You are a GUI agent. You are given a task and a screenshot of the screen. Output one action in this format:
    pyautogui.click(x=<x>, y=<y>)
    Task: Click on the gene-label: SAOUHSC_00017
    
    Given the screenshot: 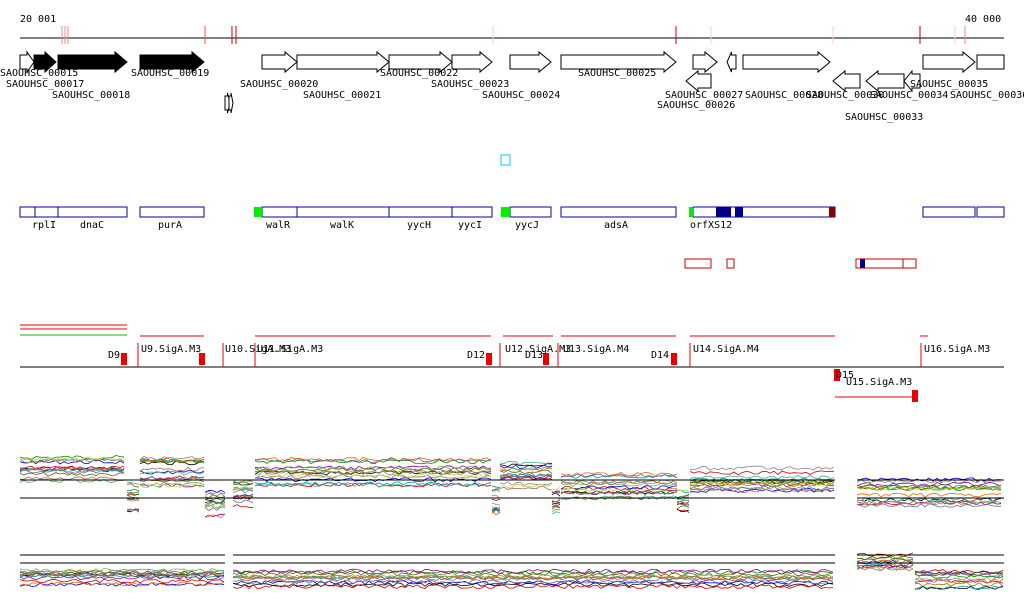 What is the action you would take?
    pyautogui.click(x=45, y=84)
    